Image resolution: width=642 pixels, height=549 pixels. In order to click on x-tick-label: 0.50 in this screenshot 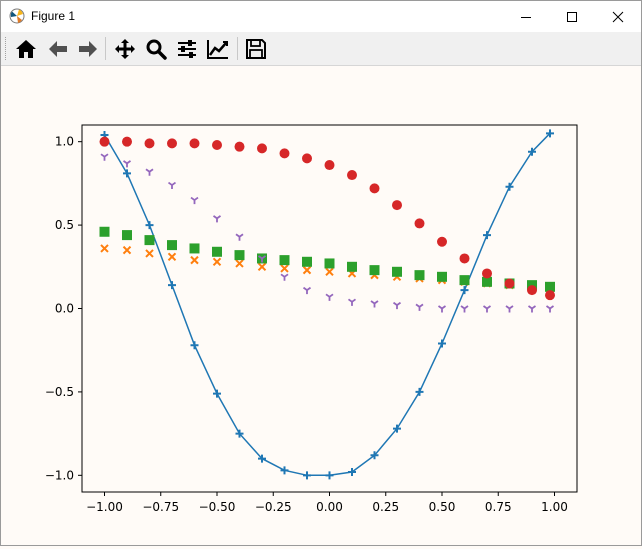, I will do `click(442, 507)`.